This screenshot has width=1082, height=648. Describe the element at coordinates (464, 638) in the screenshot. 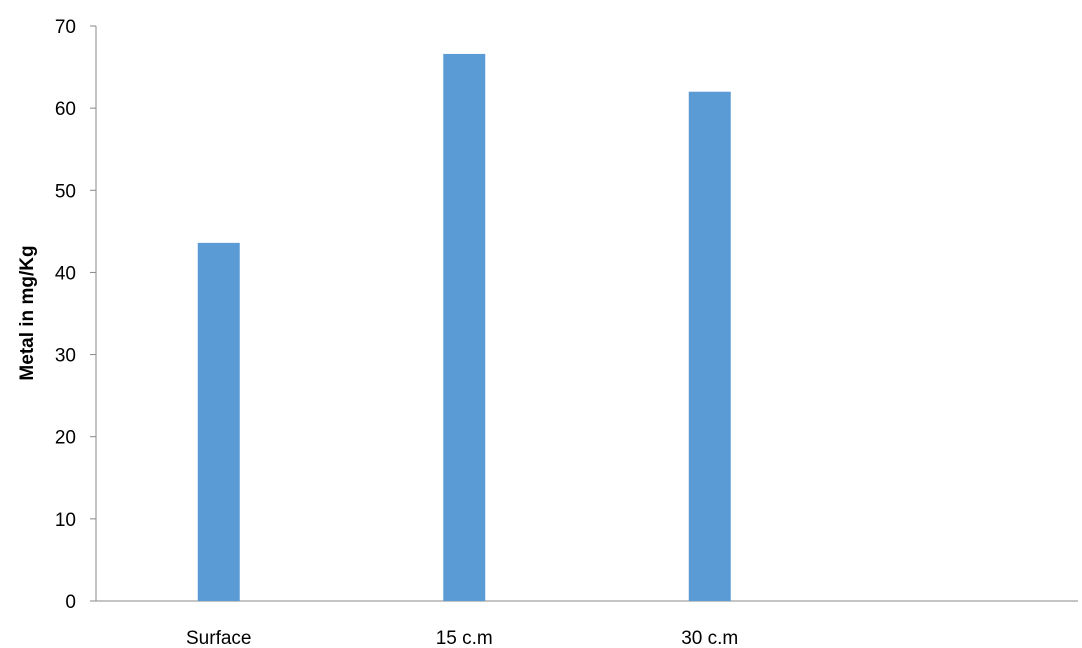

I see `x-tick-label: 15 c.m` at that location.